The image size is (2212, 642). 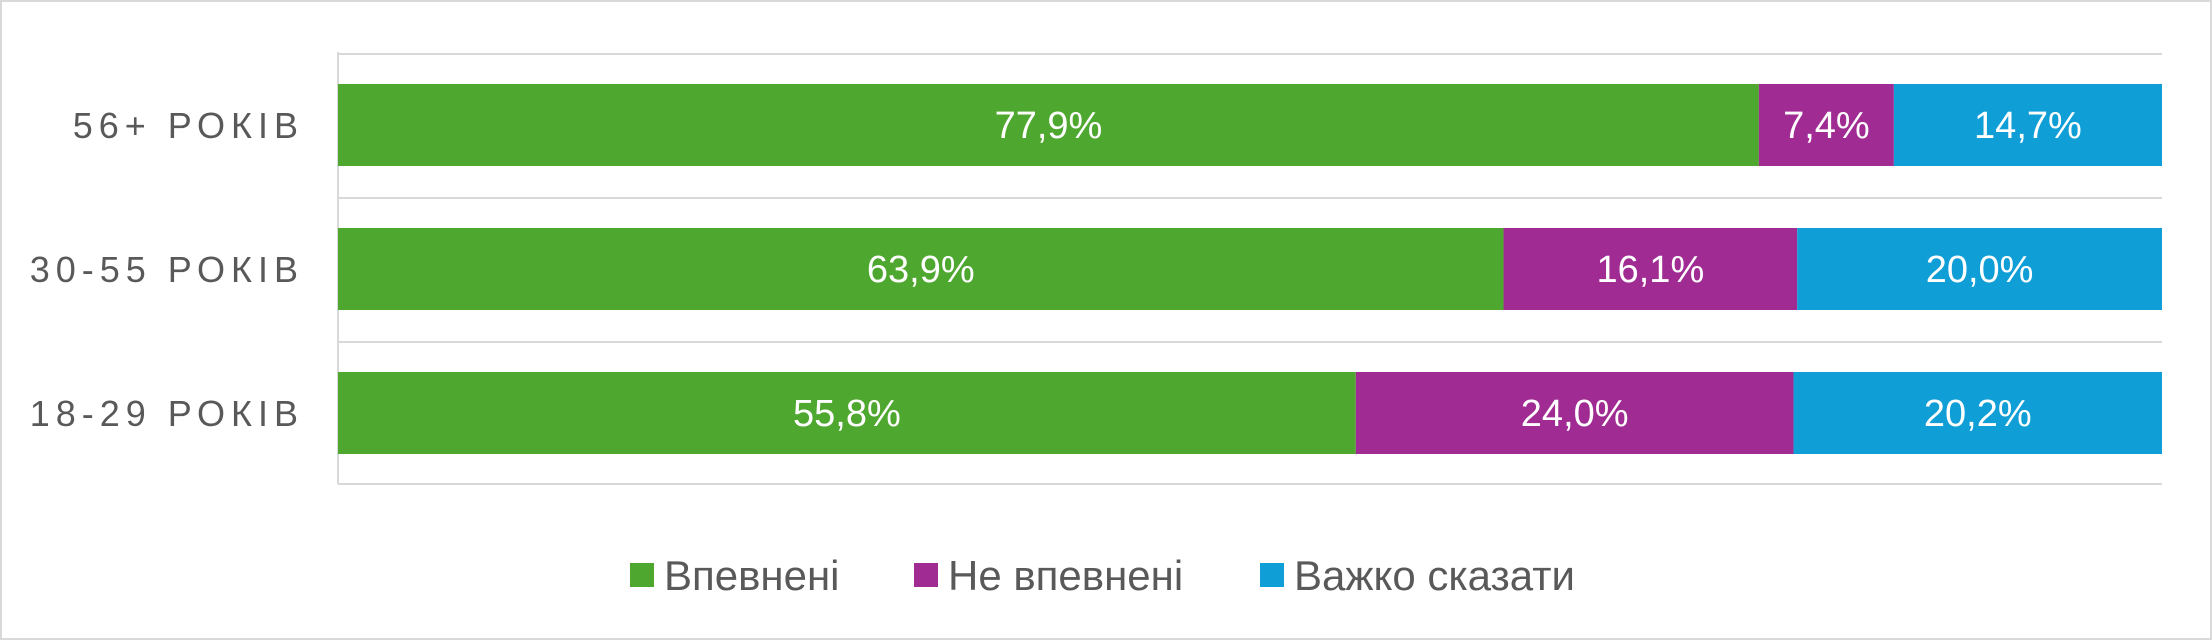 What do you see at coordinates (188, 125) in the screenshot?
I see `category-label: 56+ РОКІВ` at bounding box center [188, 125].